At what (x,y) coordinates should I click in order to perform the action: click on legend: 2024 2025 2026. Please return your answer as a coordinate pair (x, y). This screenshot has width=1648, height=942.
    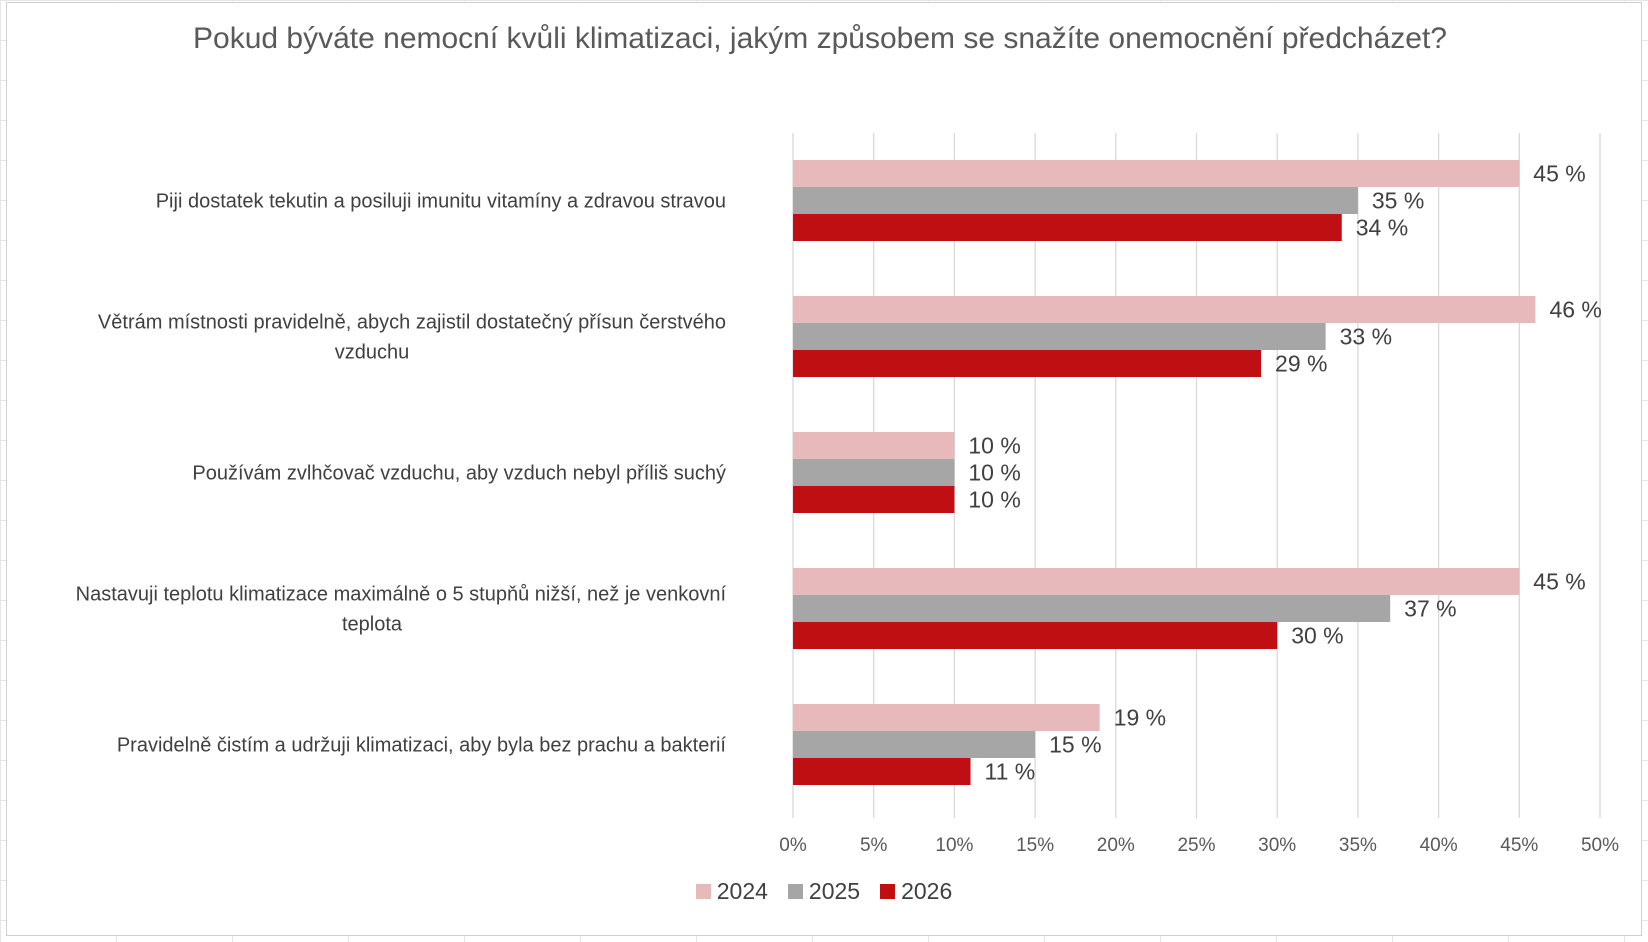
    Looking at the image, I should click on (824, 891).